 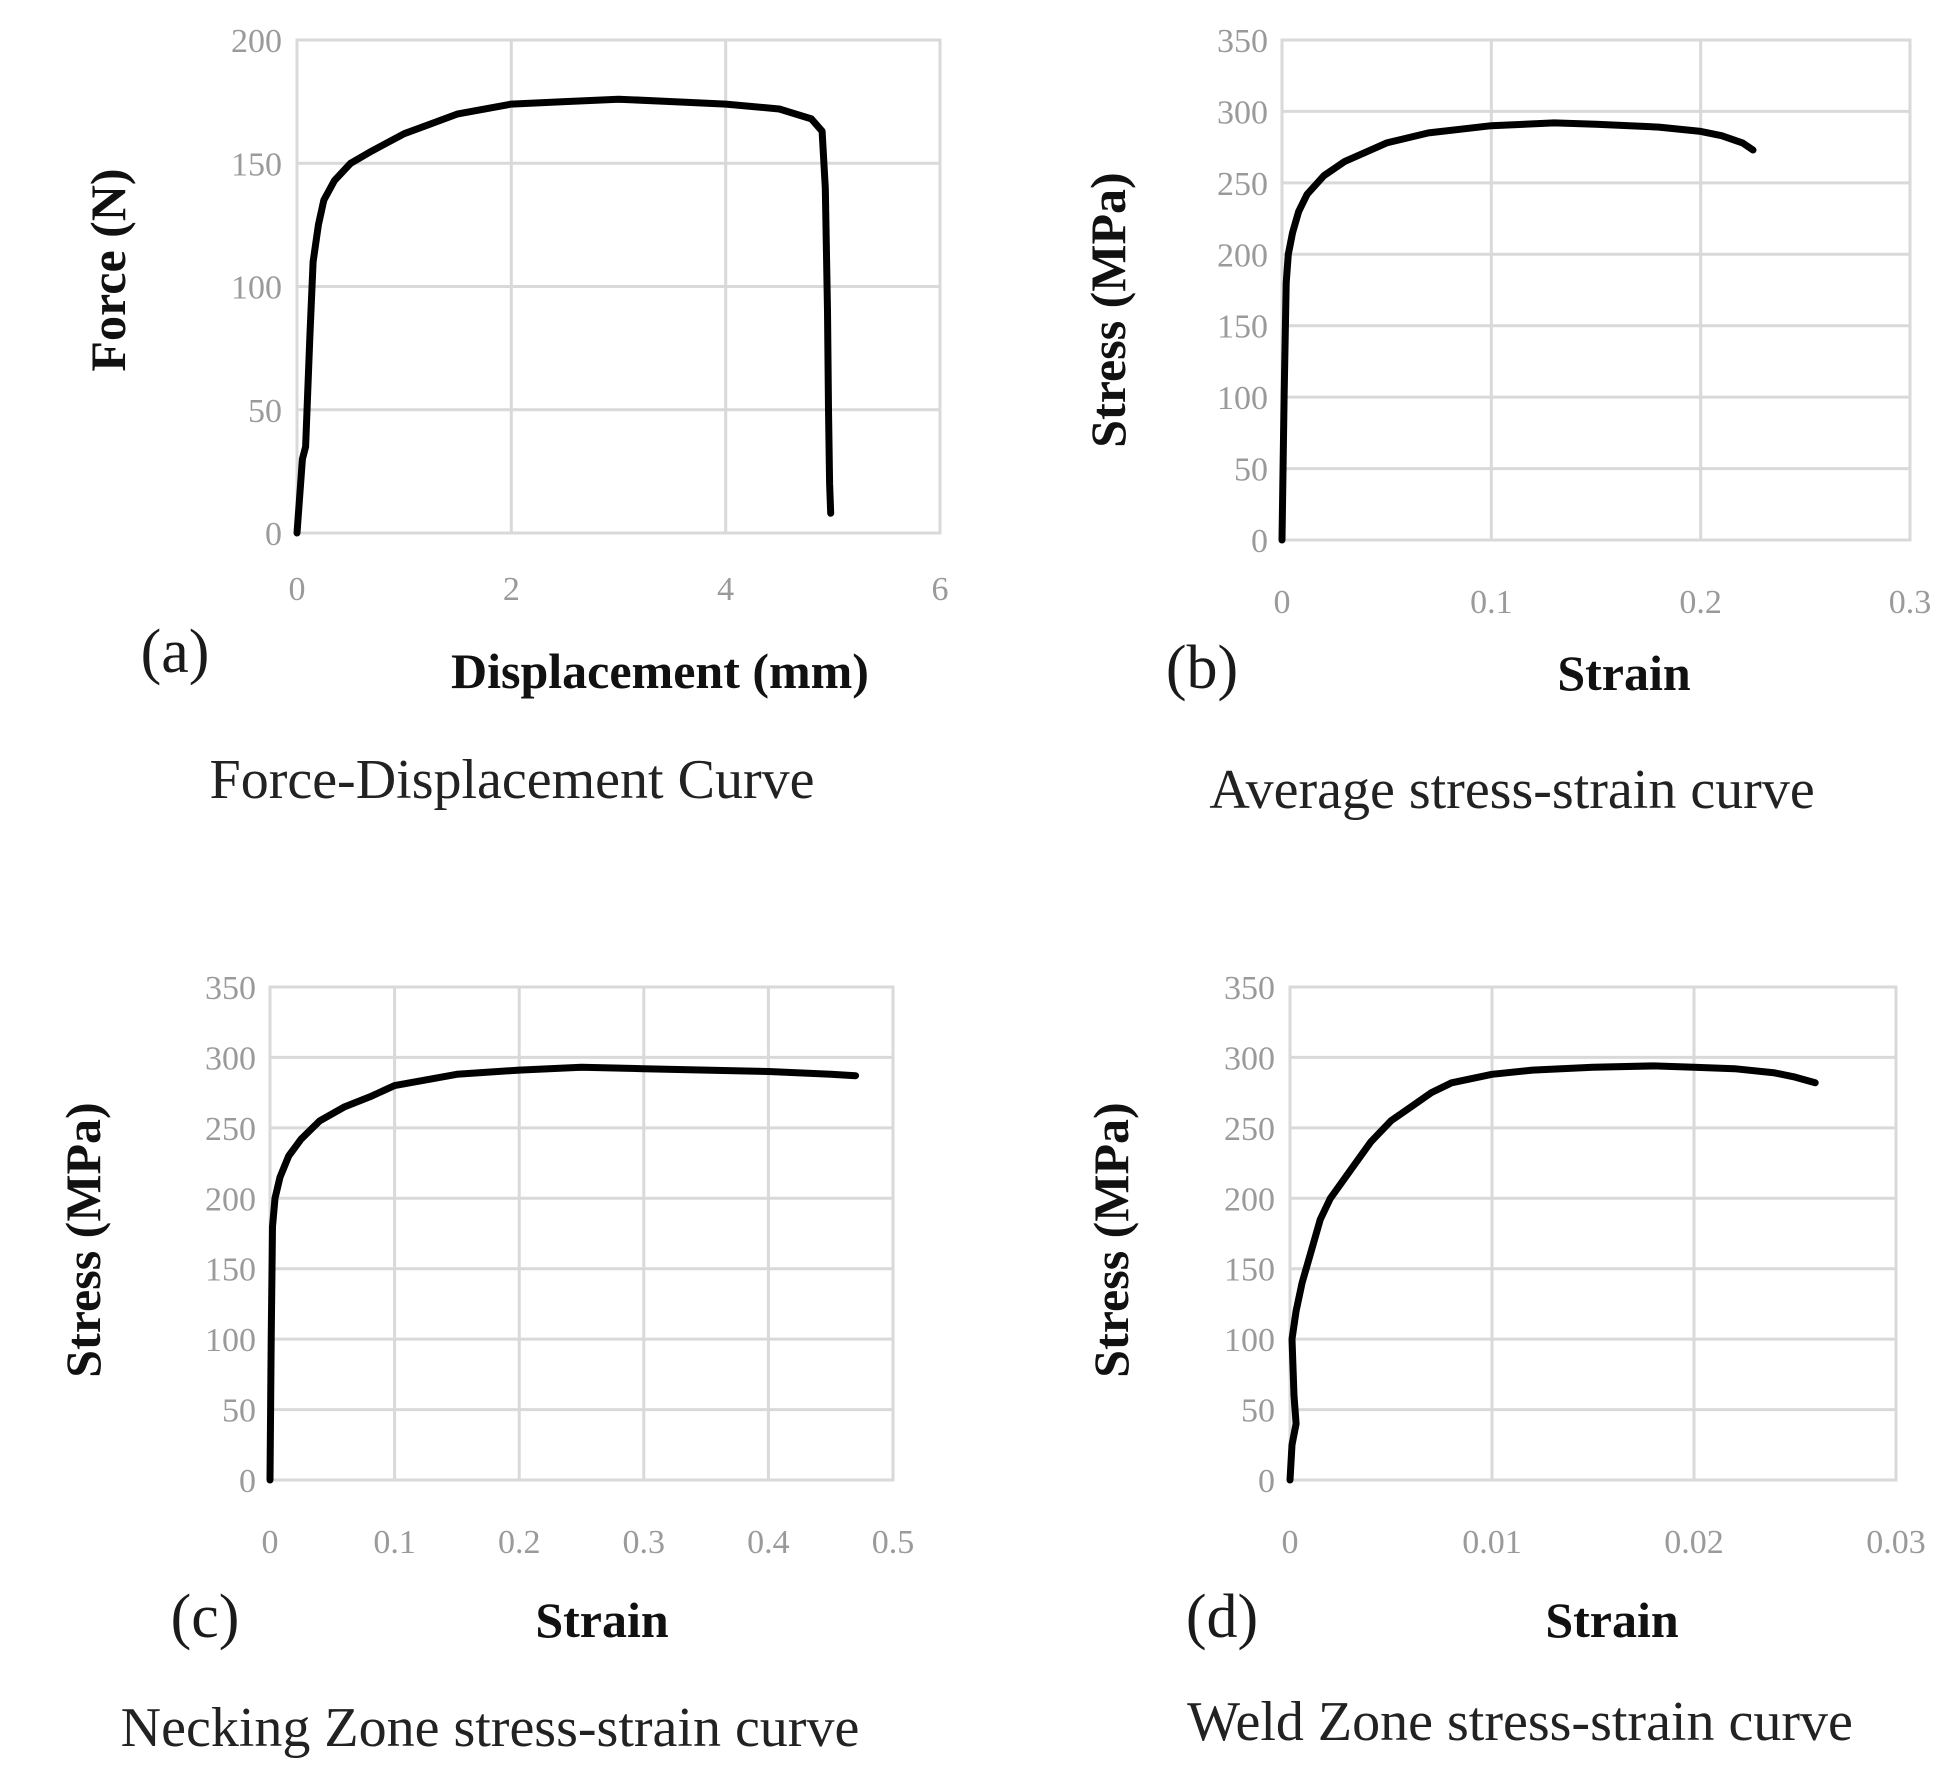 I want to click on chart-caption: Force-Displacement Curve, so click(x=512, y=780).